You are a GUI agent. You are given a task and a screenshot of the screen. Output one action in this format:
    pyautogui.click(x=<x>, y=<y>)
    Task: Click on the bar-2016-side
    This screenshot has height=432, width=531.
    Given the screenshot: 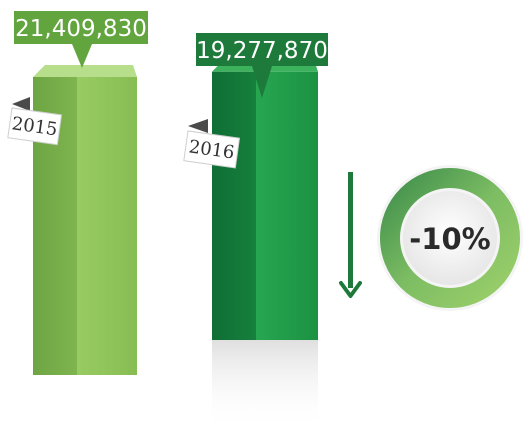 What is the action you would take?
    pyautogui.click(x=234, y=205)
    